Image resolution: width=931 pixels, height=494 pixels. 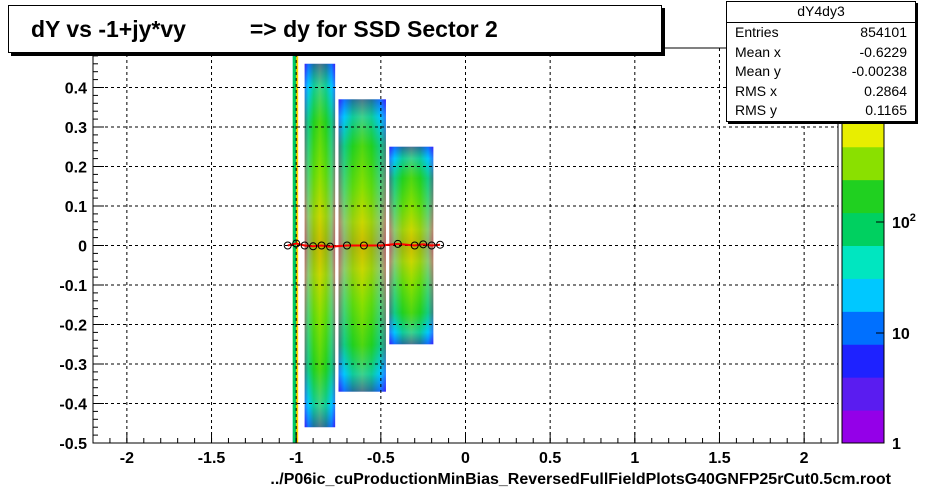 What do you see at coordinates (883, 51) in the screenshot?
I see `stats-value: -0.6229` at bounding box center [883, 51].